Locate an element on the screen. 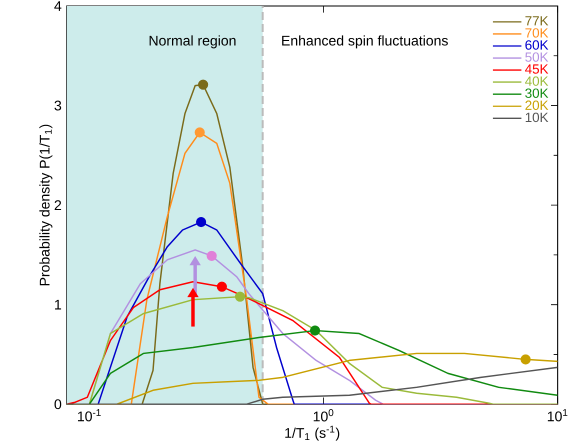 This screenshot has height=447, width=583. legend-label: 40K is located at coordinates (536, 81).